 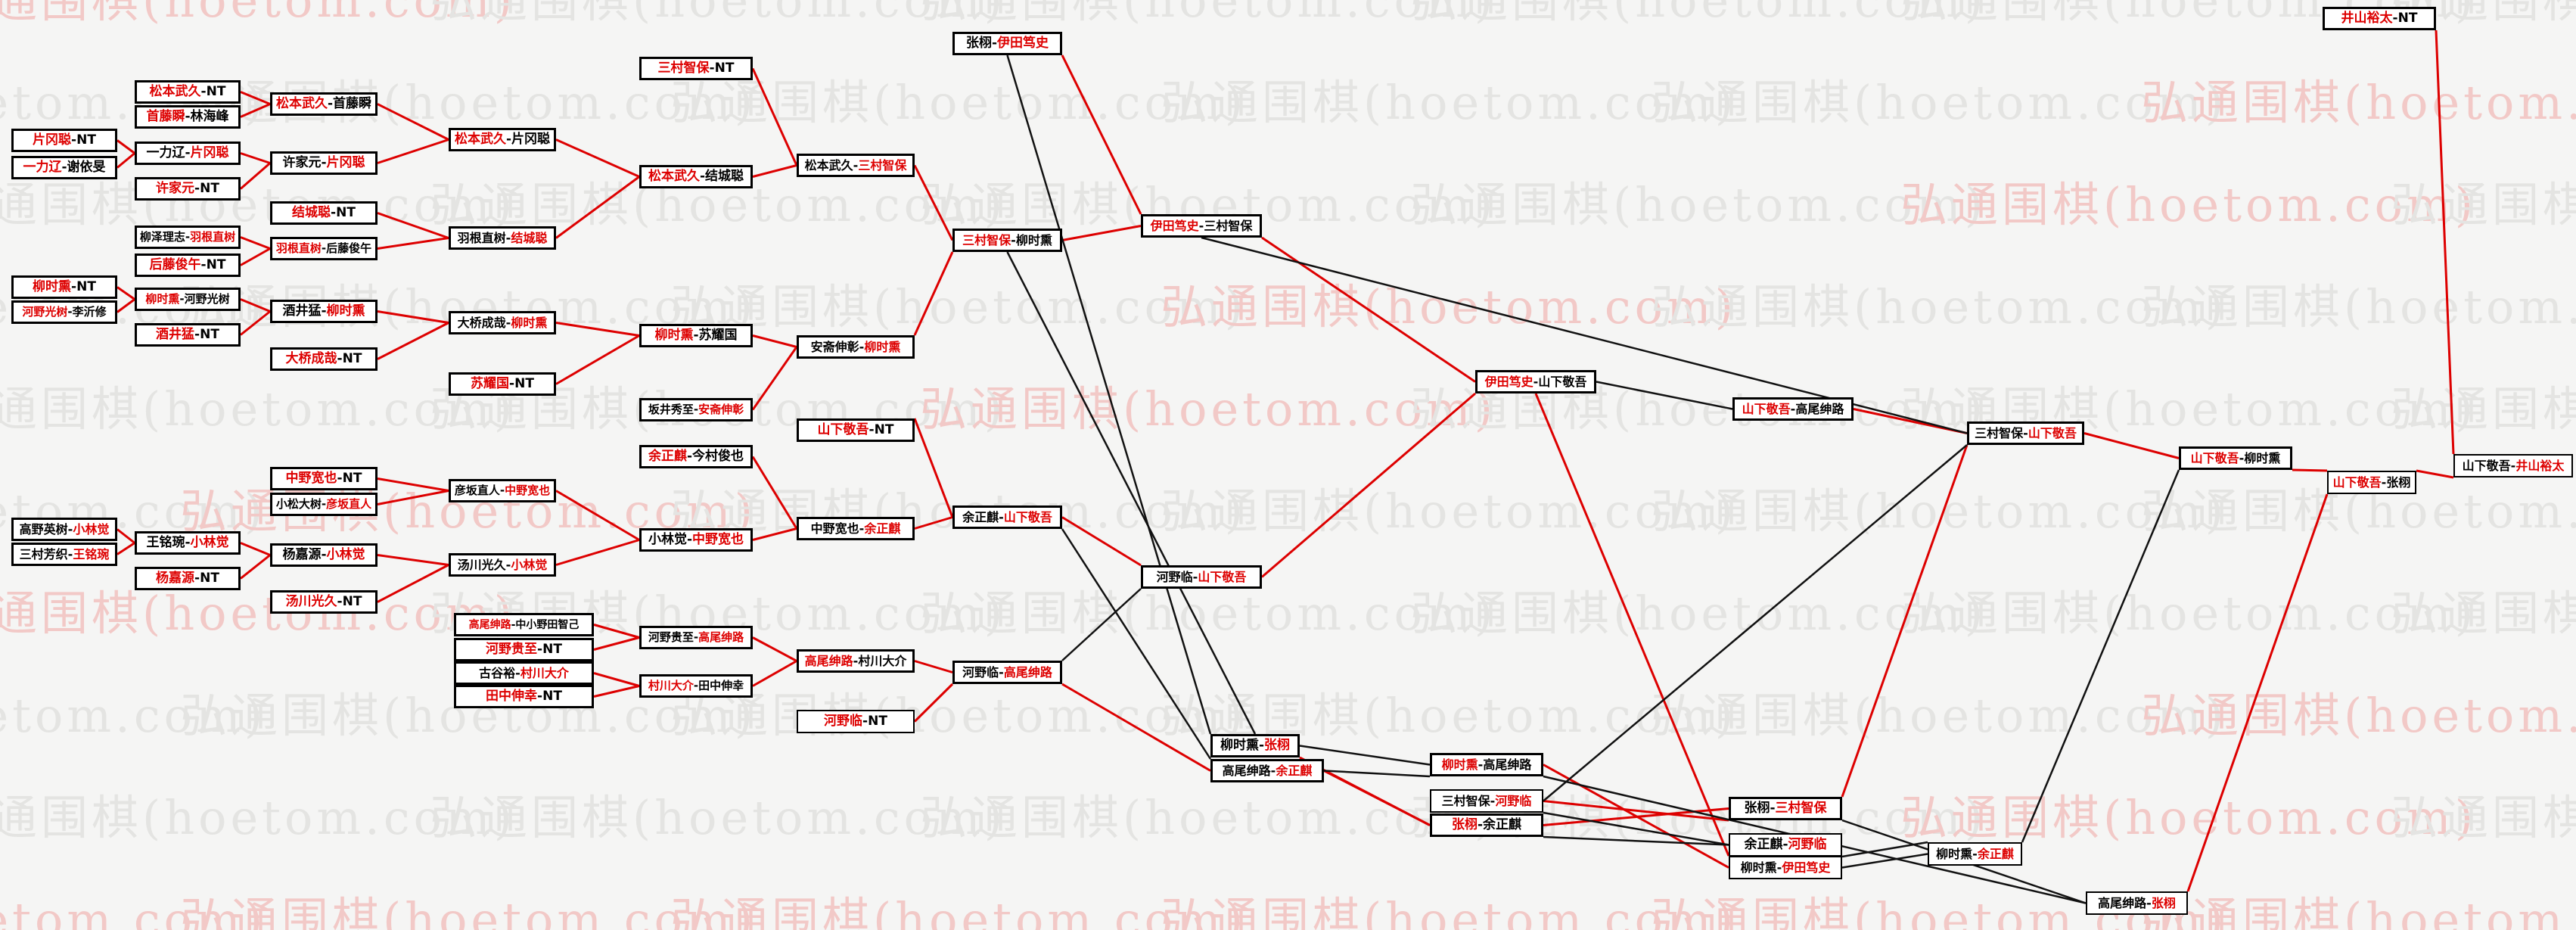 I want to click on match-box-m53: 高尾绅路 - 村川大介, so click(x=856, y=661).